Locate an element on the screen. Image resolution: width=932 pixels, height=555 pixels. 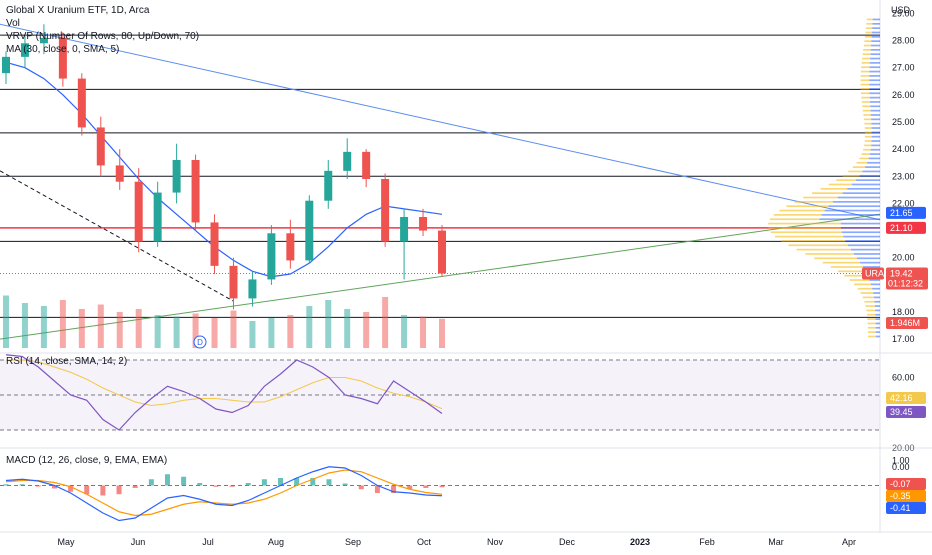
rsi-ma-tag-bg is located at coordinates (906, 398).